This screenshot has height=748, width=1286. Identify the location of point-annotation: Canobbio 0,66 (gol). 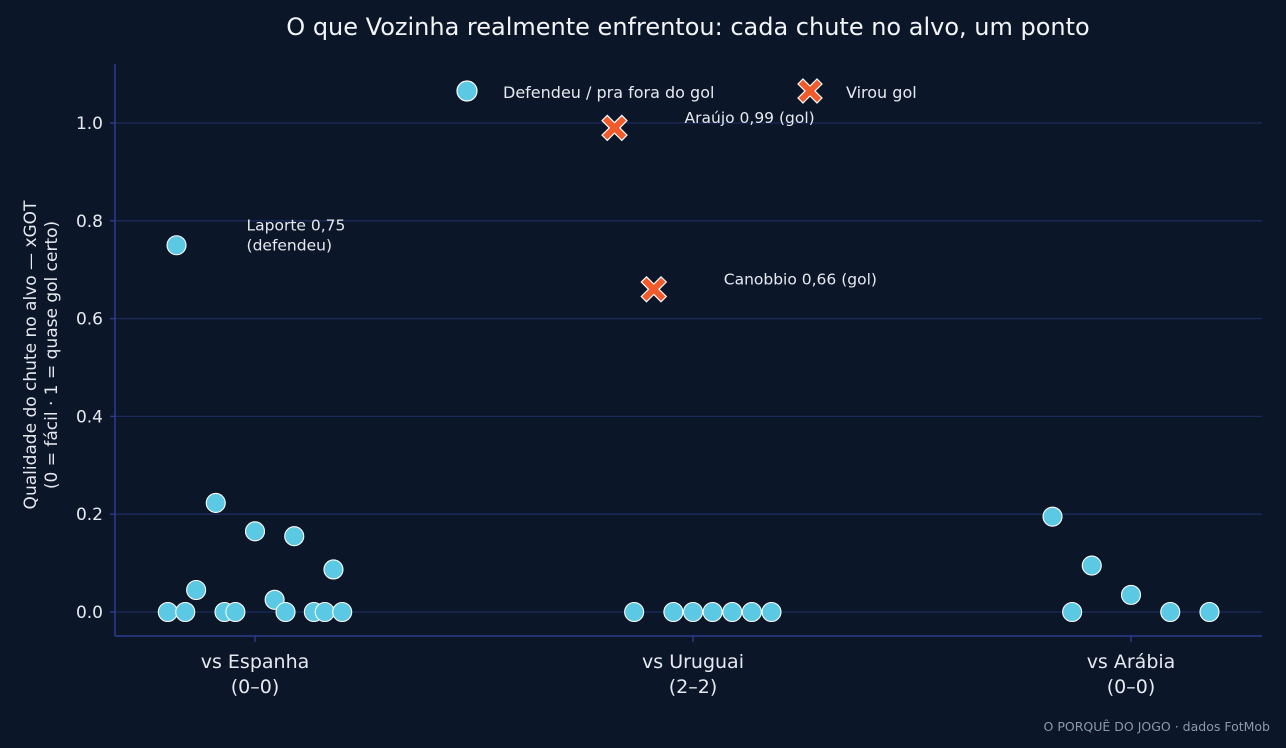
(800, 279).